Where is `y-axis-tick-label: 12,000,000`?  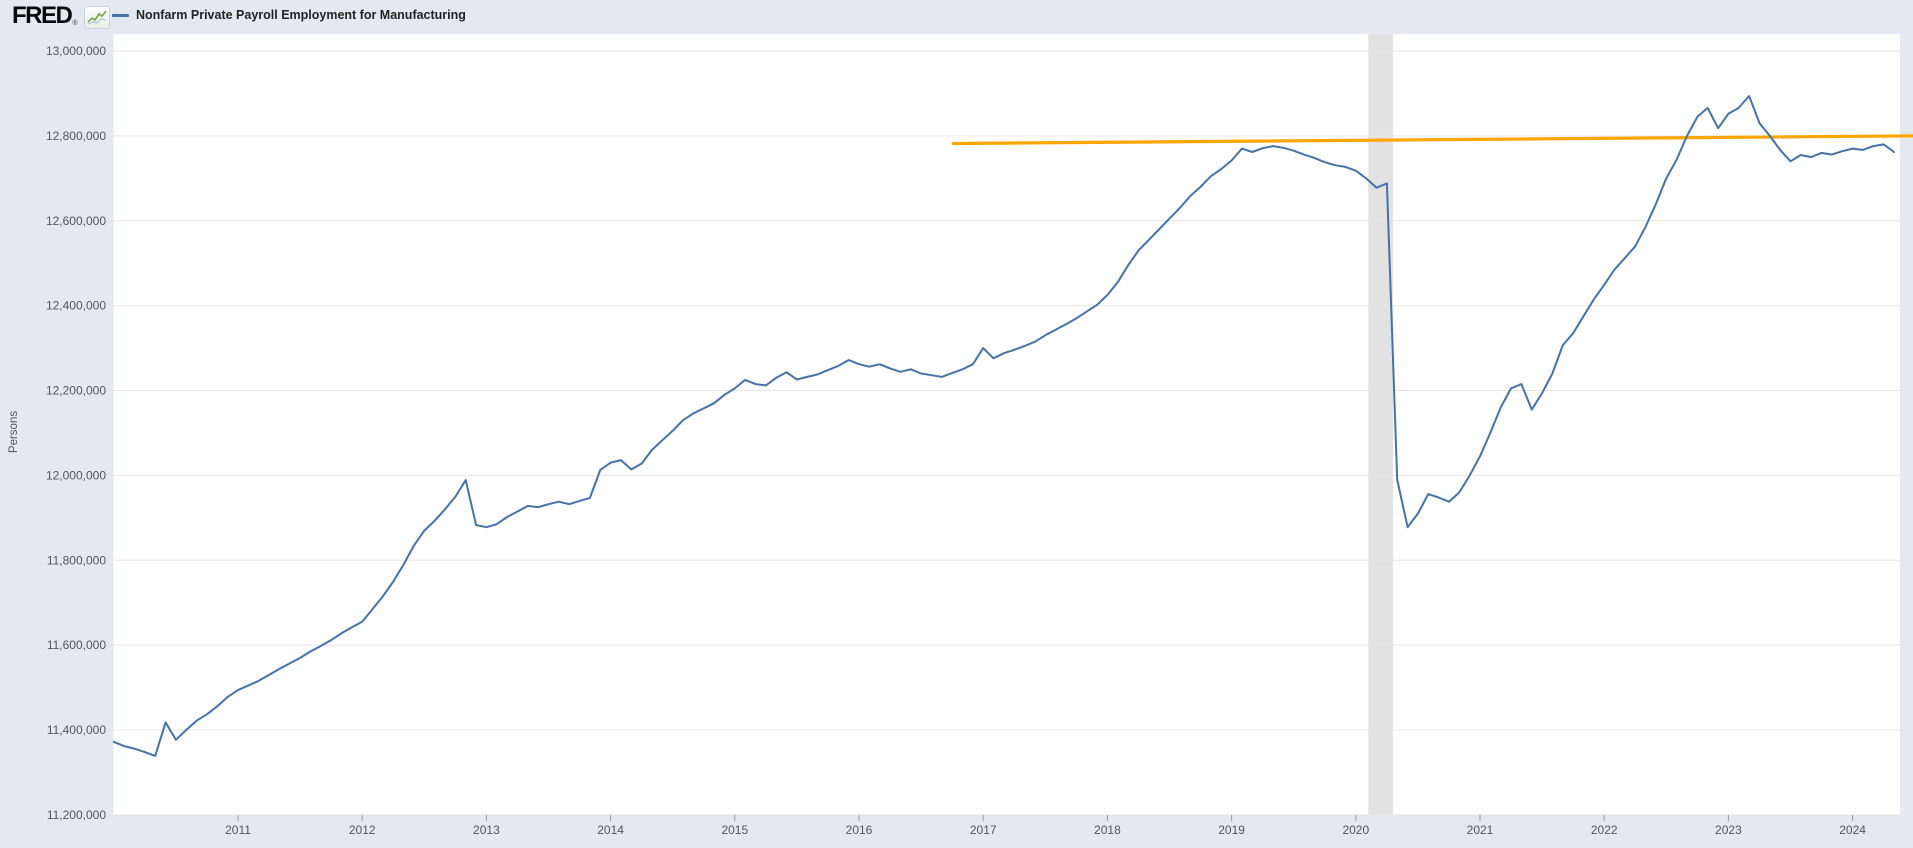
y-axis-tick-label: 12,000,000 is located at coordinates (76, 475).